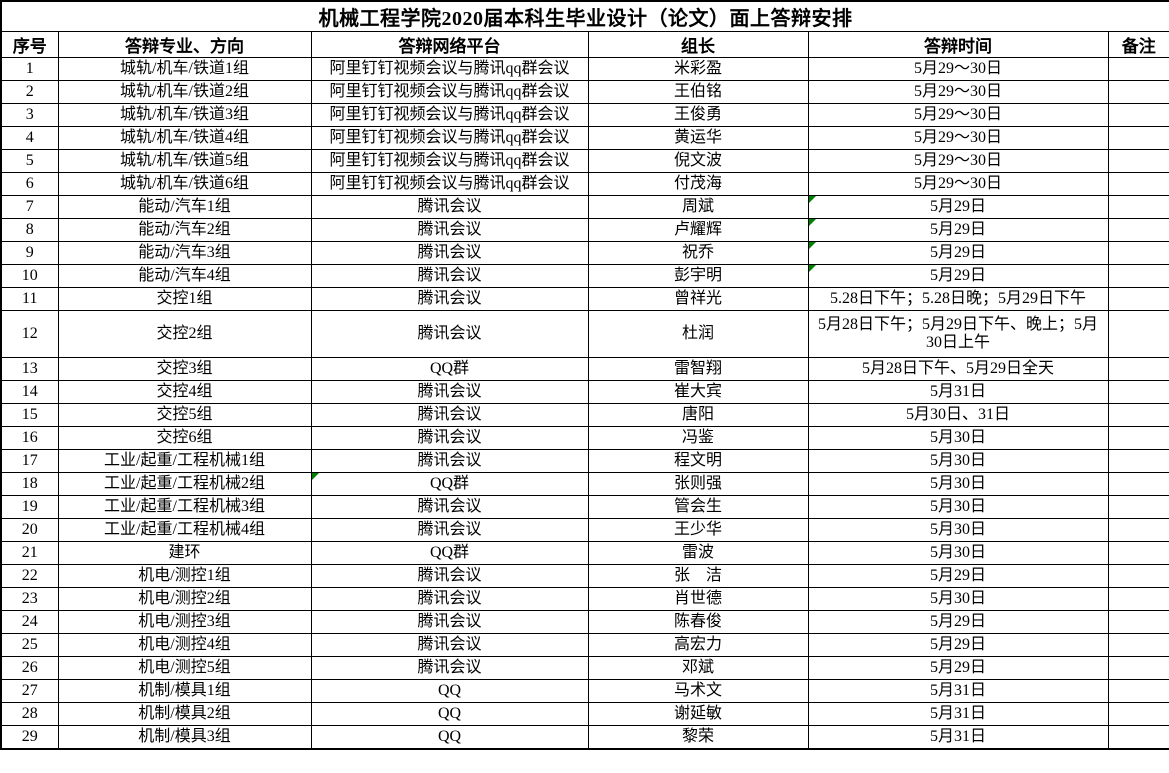 The image size is (1169, 773). I want to click on table-row: 6 城轨/机车/铁道6组 阿里钉钉视频会议与腾讯qq群会议 付茂海 5月29～30日, so click(584, 184).